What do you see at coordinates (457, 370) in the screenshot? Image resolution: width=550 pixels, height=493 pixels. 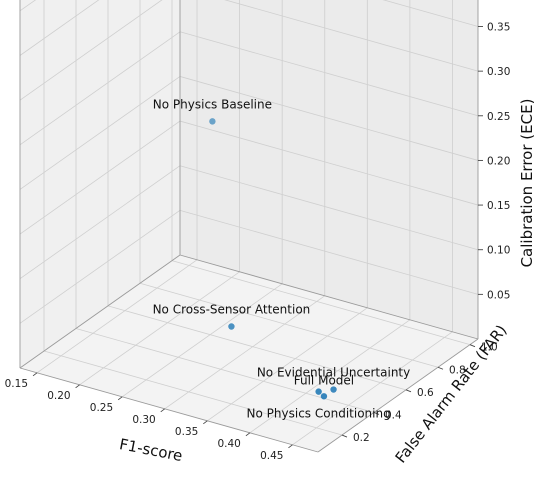 I see `y-tick-label: 0.8` at bounding box center [457, 370].